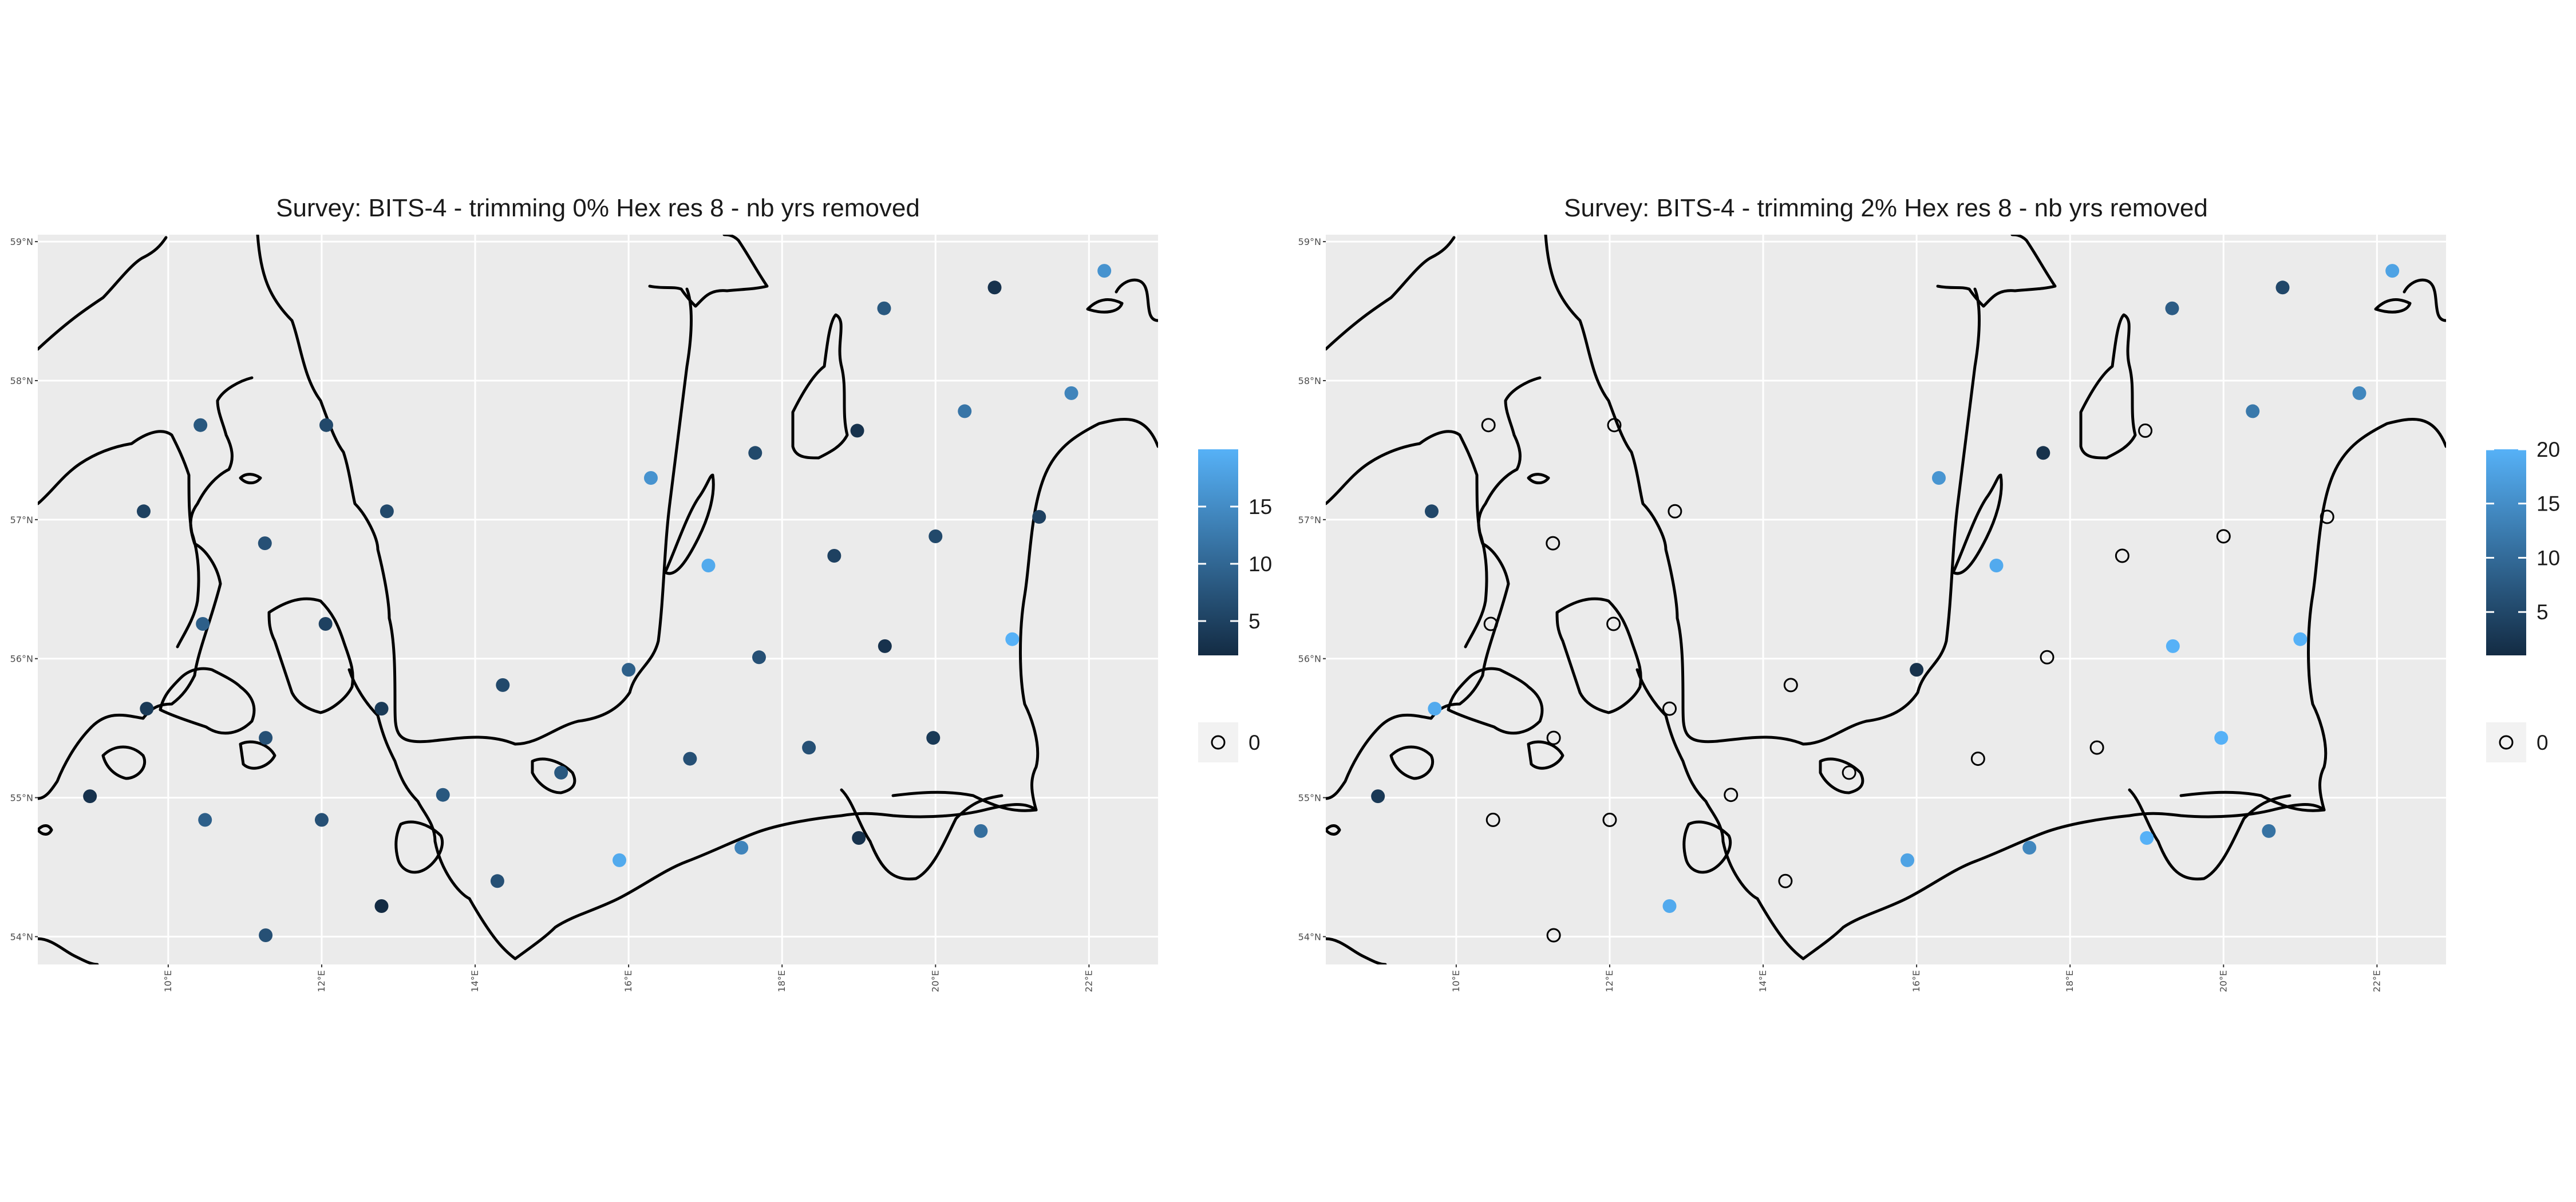 The image size is (2576, 1202). I want to click on y-tick-label: 57°N, so click(21, 520).